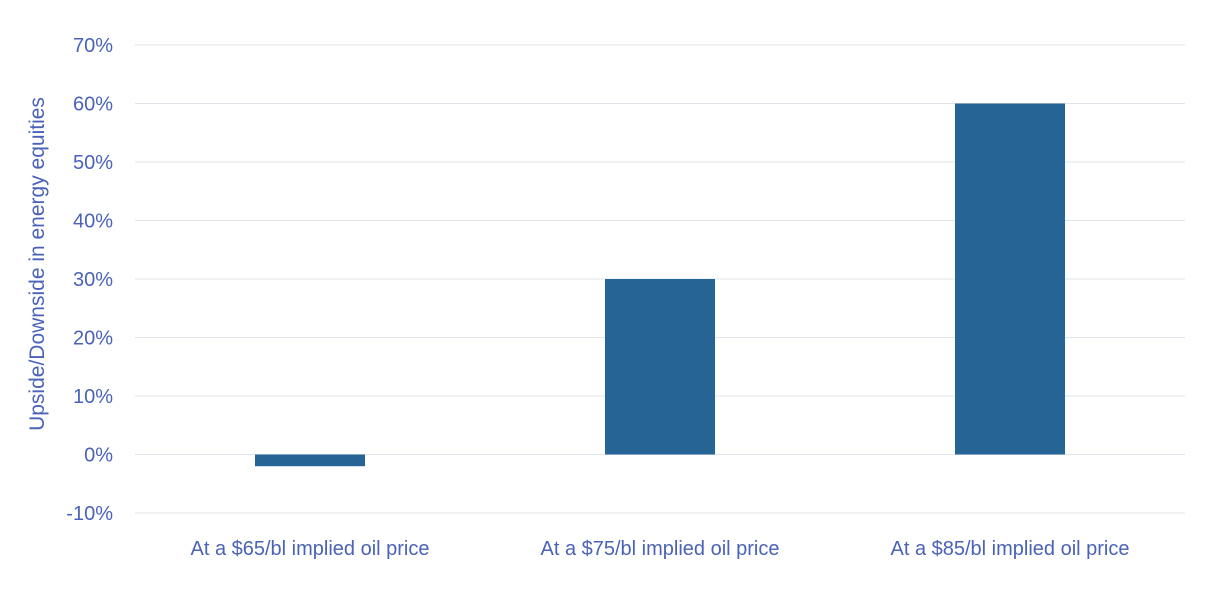 This screenshot has height=594, width=1205. What do you see at coordinates (309, 549) in the screenshot?
I see `x-tick-label: At a $65/bl implied oil price` at bounding box center [309, 549].